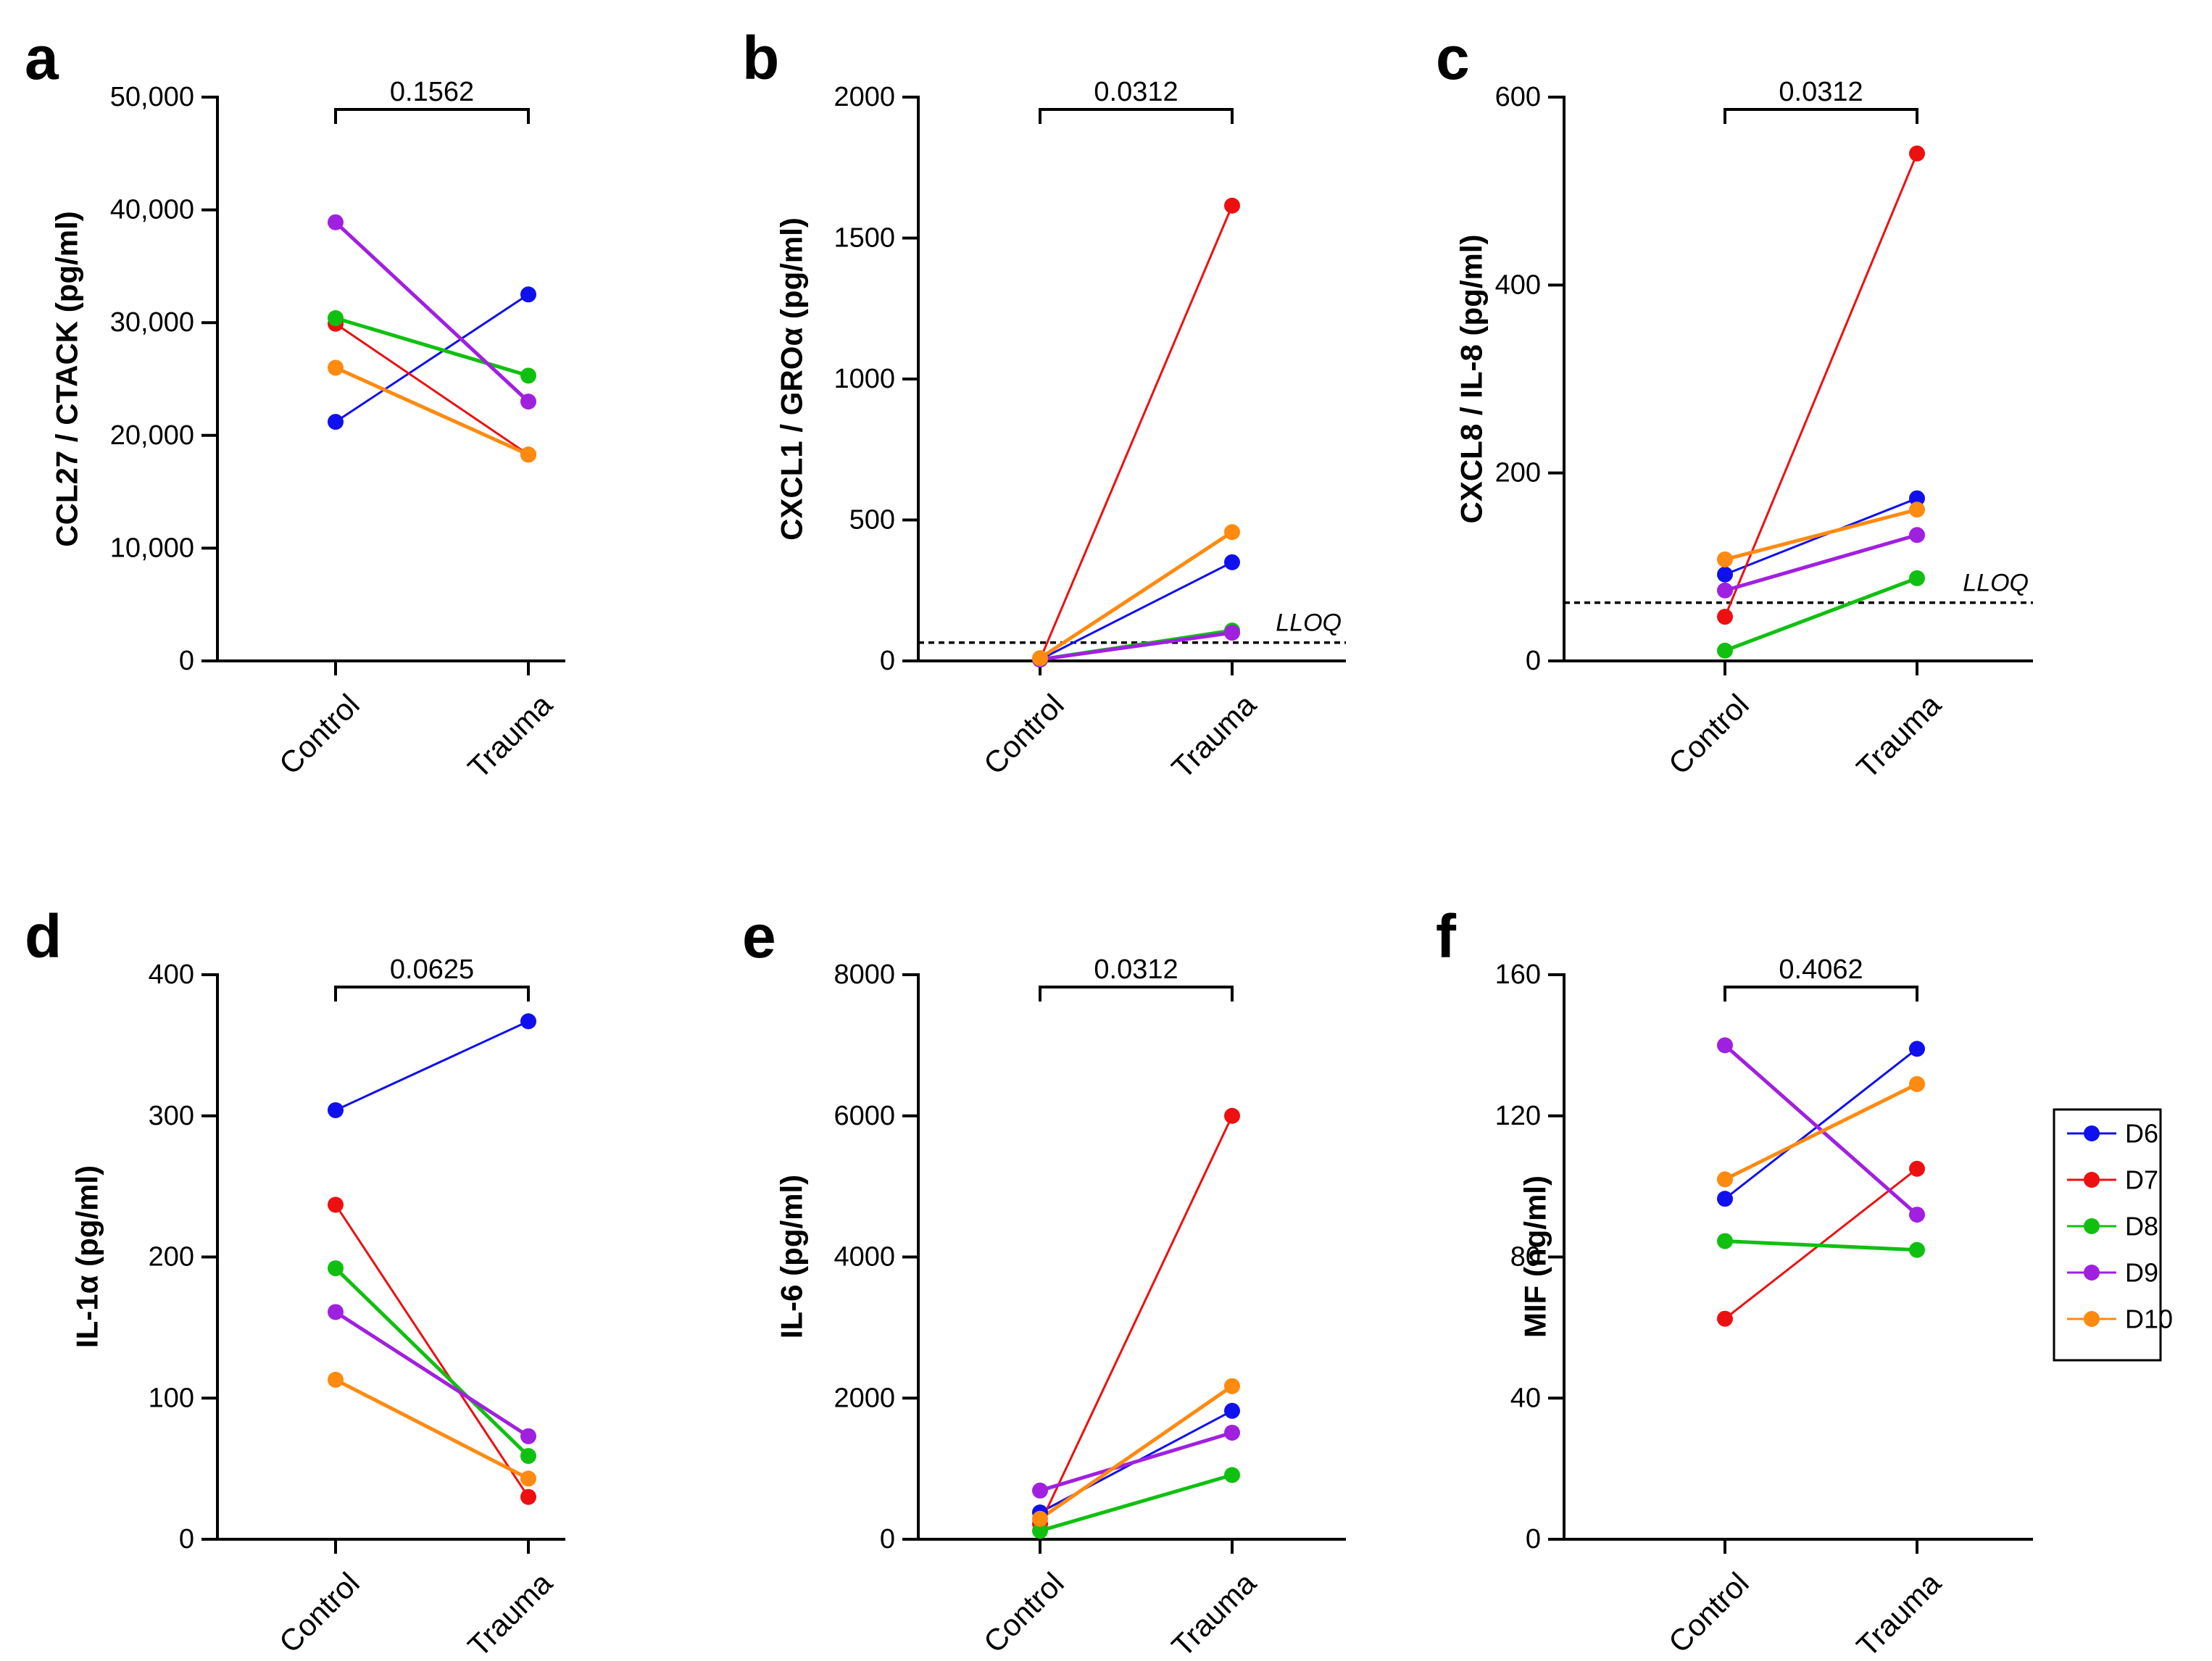  I want to click on y-tick-label: 400, so click(171, 974).